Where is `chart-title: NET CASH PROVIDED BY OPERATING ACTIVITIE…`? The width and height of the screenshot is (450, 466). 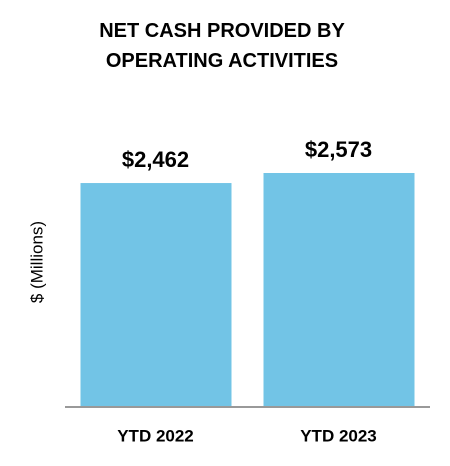 chart-title: NET CASH PROVIDED BY OPERATING ACTIVITIE… is located at coordinates (222, 46).